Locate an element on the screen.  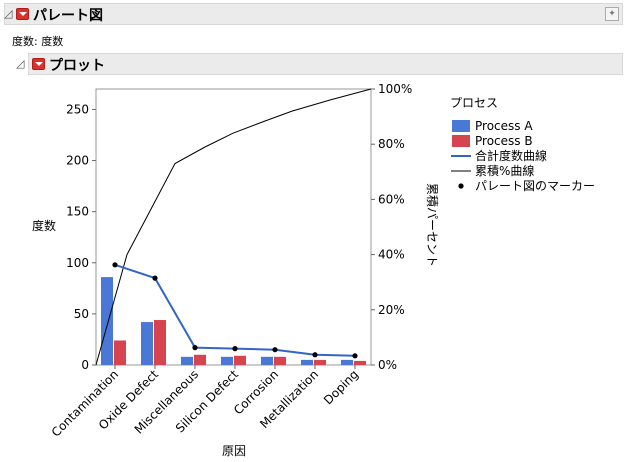
report-header: ◿ パレート図 ✦ is located at coordinates (313, 14).